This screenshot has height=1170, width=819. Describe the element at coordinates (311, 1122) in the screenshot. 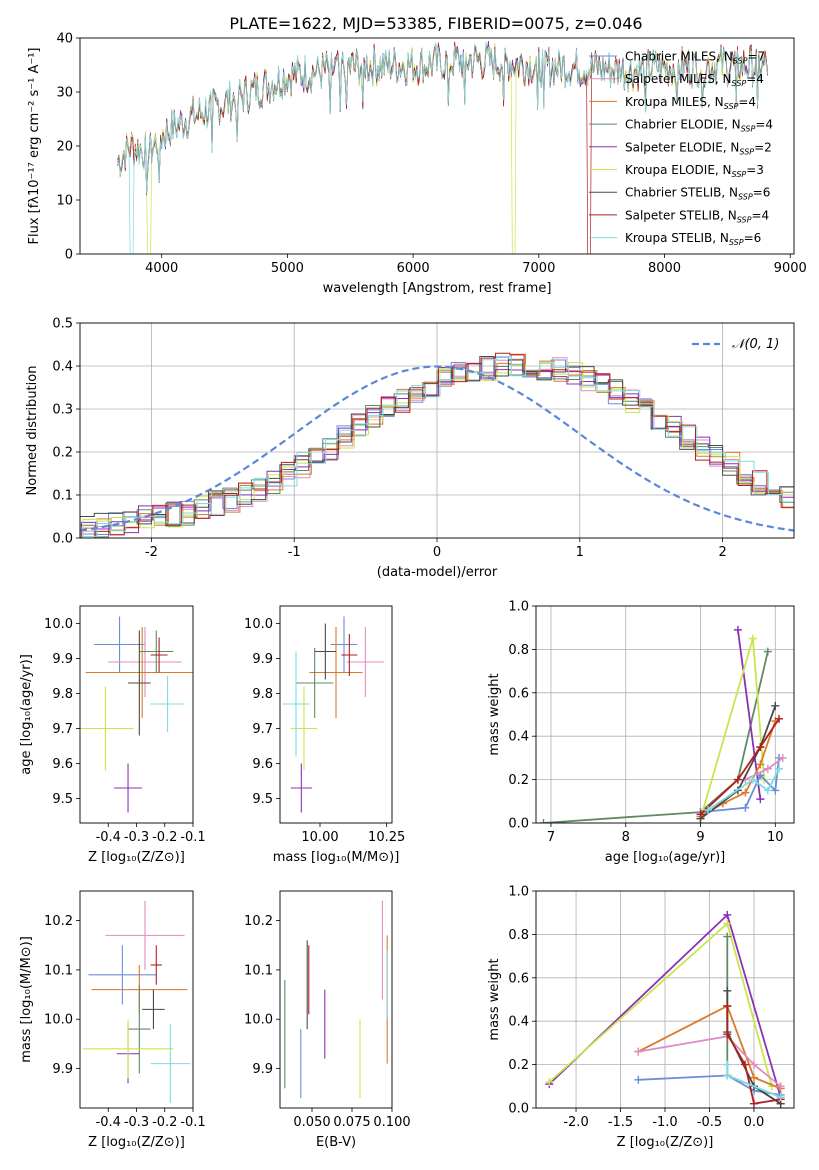

I see `x-tick-label: 0.050` at that location.